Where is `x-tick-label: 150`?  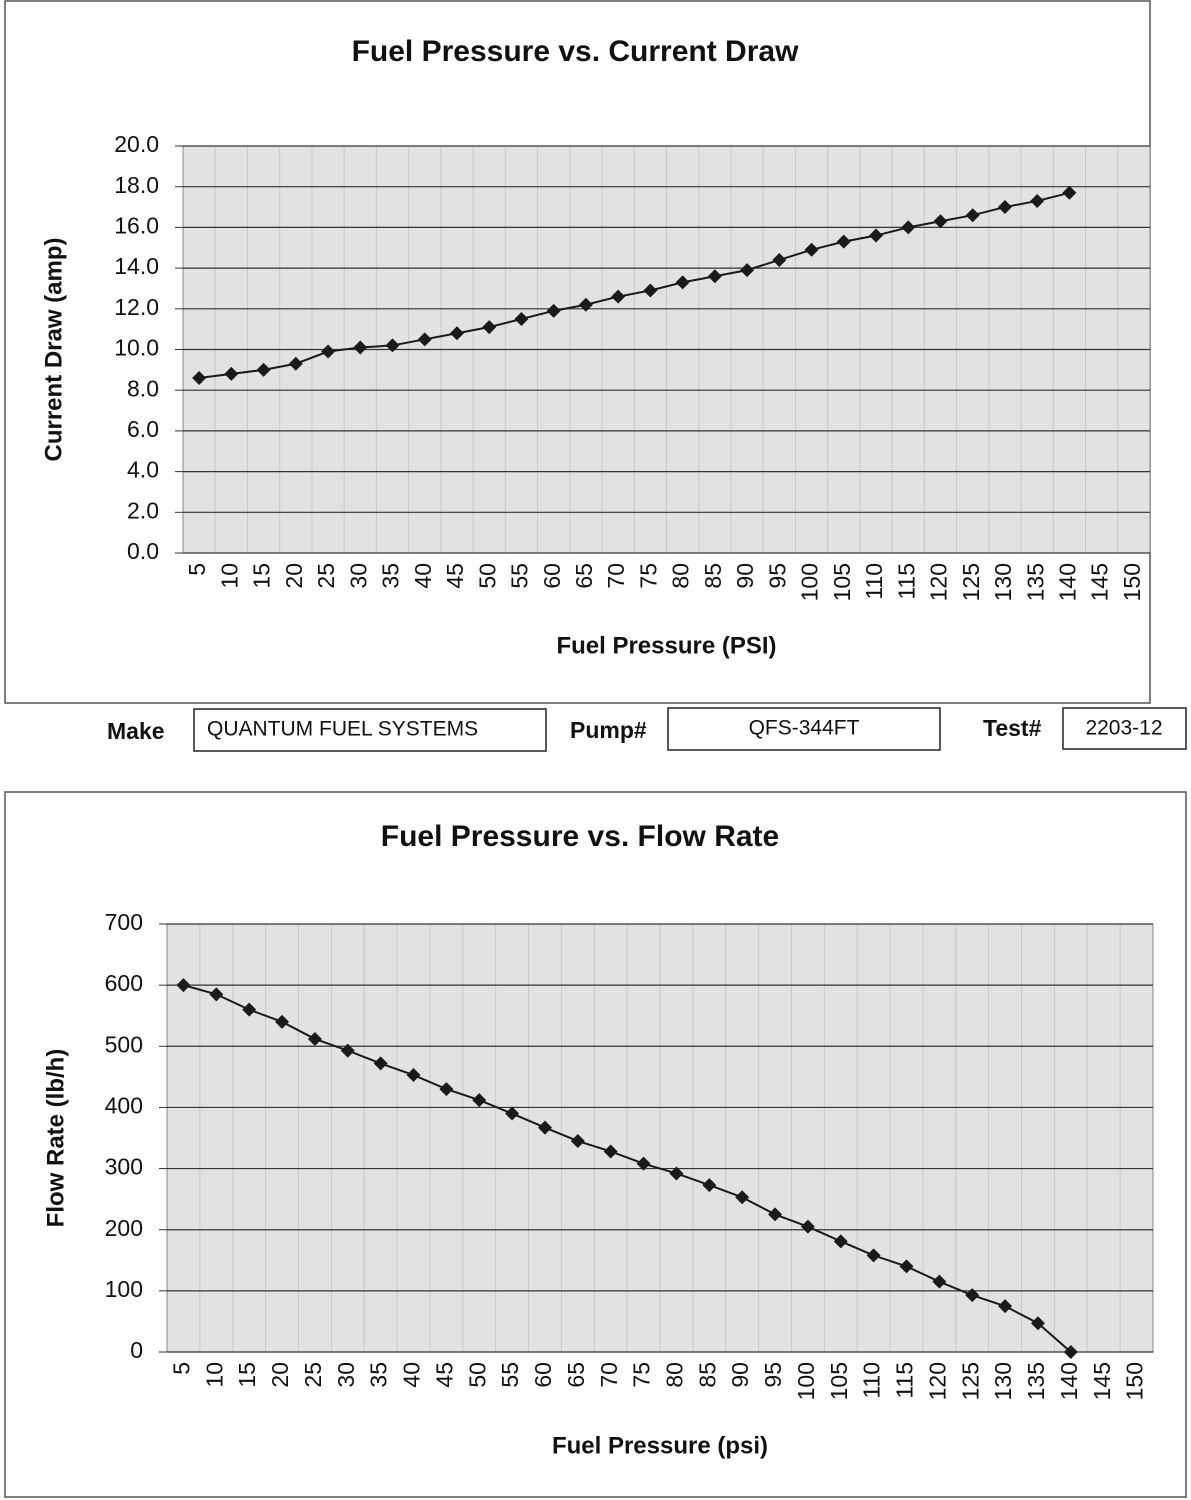
x-tick-label: 150 is located at coordinates (1135, 1381).